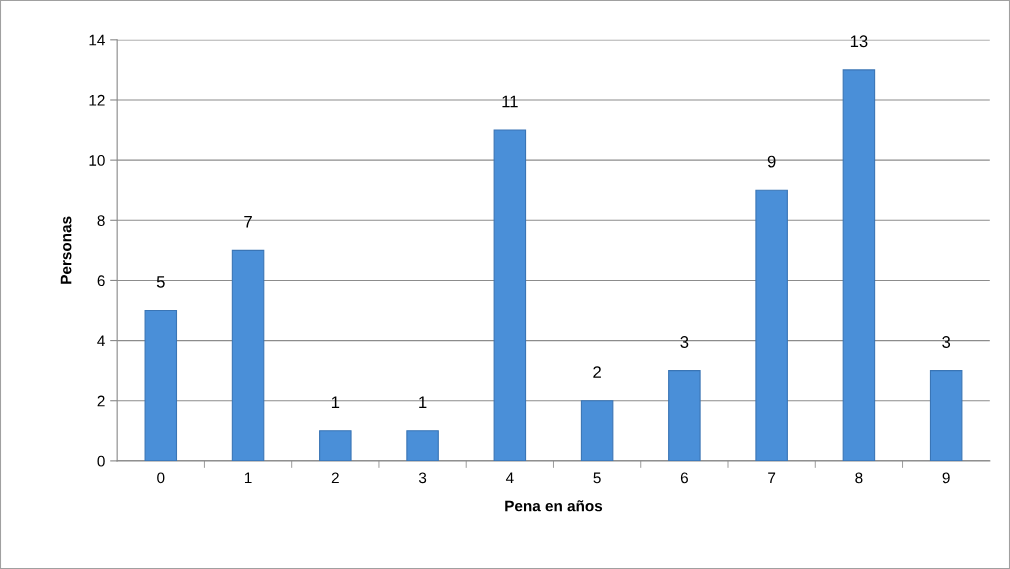 Image resolution: width=1010 pixels, height=569 pixels. Describe the element at coordinates (772, 478) in the screenshot. I see `x-tick-label: 7` at that location.